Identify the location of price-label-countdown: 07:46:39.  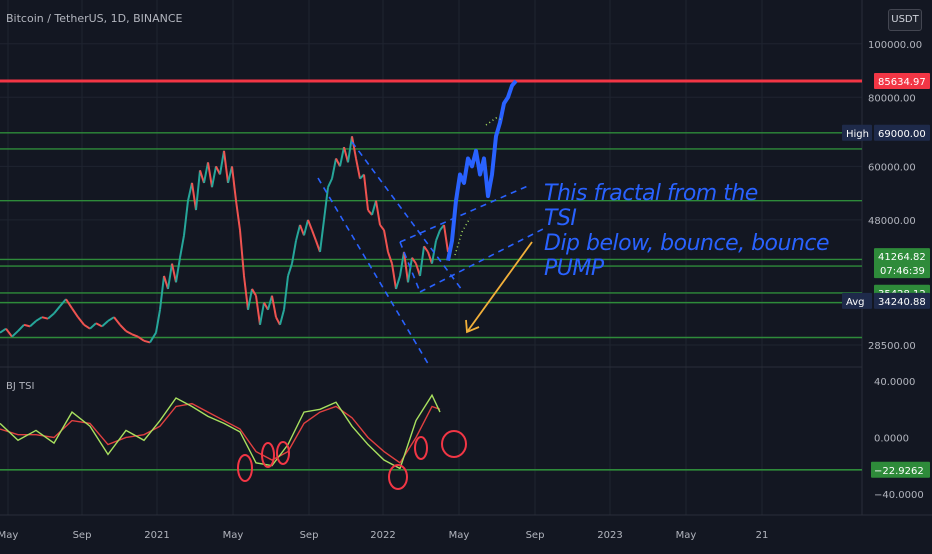
(902, 271).